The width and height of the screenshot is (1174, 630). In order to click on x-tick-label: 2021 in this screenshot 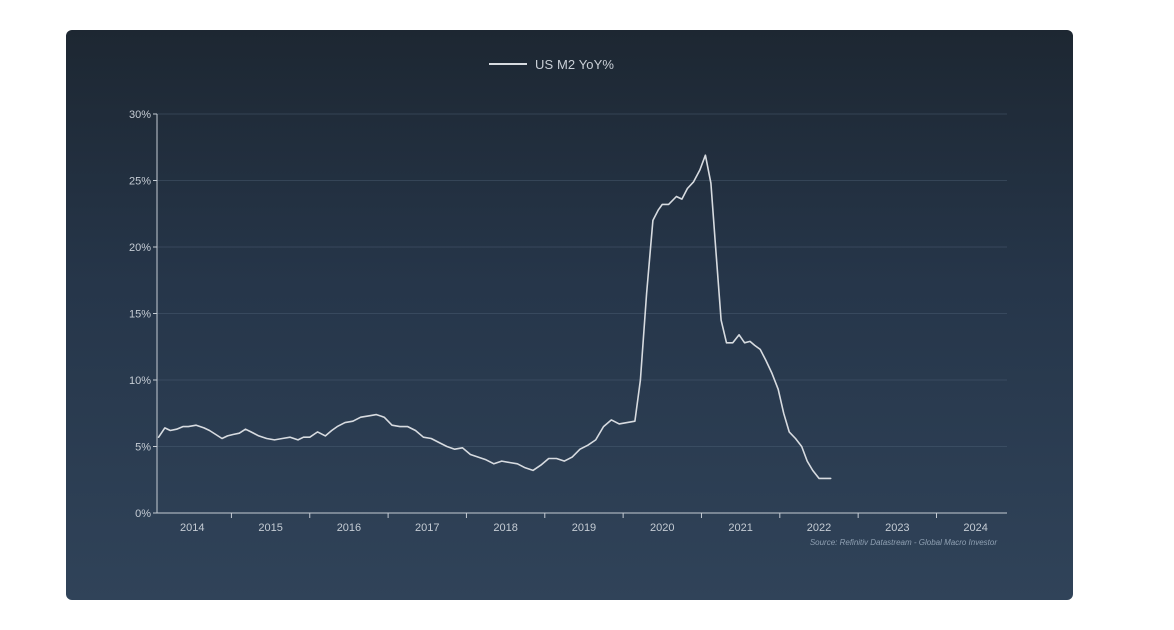, I will do `click(740, 528)`.